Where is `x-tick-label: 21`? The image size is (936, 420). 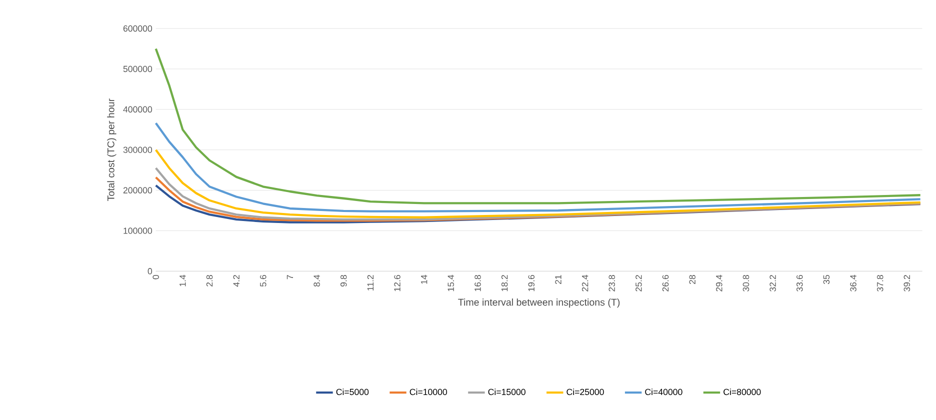 x-tick-label: 21 is located at coordinates (558, 279).